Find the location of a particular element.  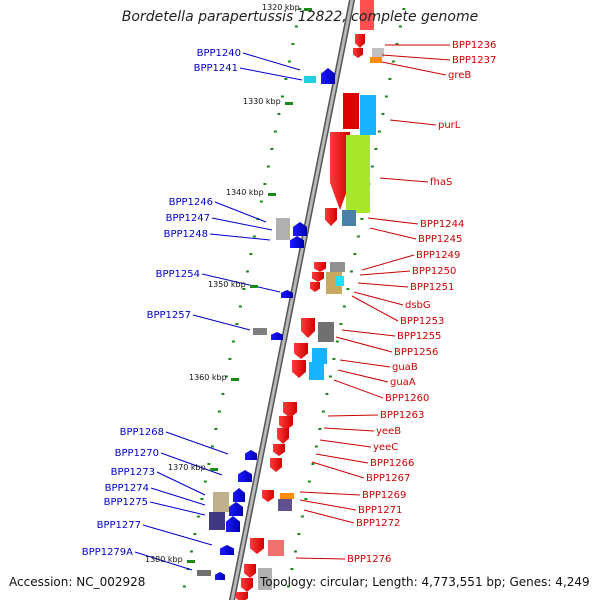

kbp-marker: 1350 kbp is located at coordinates (227, 284).